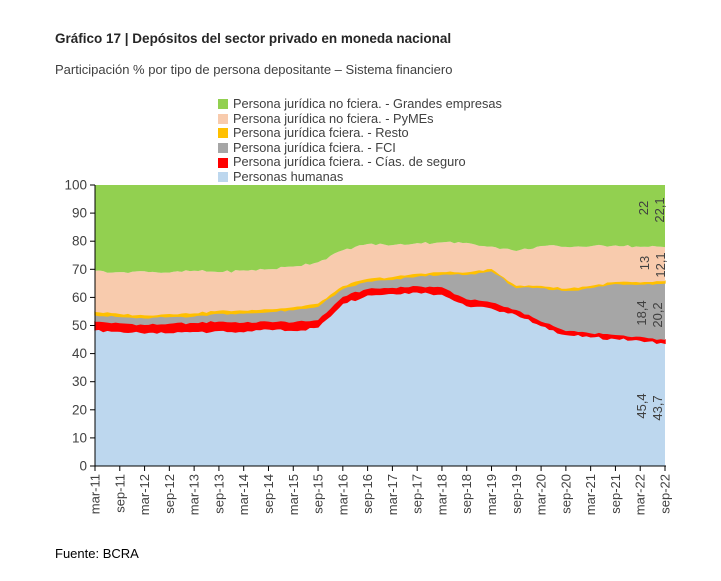  I want to click on x-tick-label: sep-11, so click(119, 493).